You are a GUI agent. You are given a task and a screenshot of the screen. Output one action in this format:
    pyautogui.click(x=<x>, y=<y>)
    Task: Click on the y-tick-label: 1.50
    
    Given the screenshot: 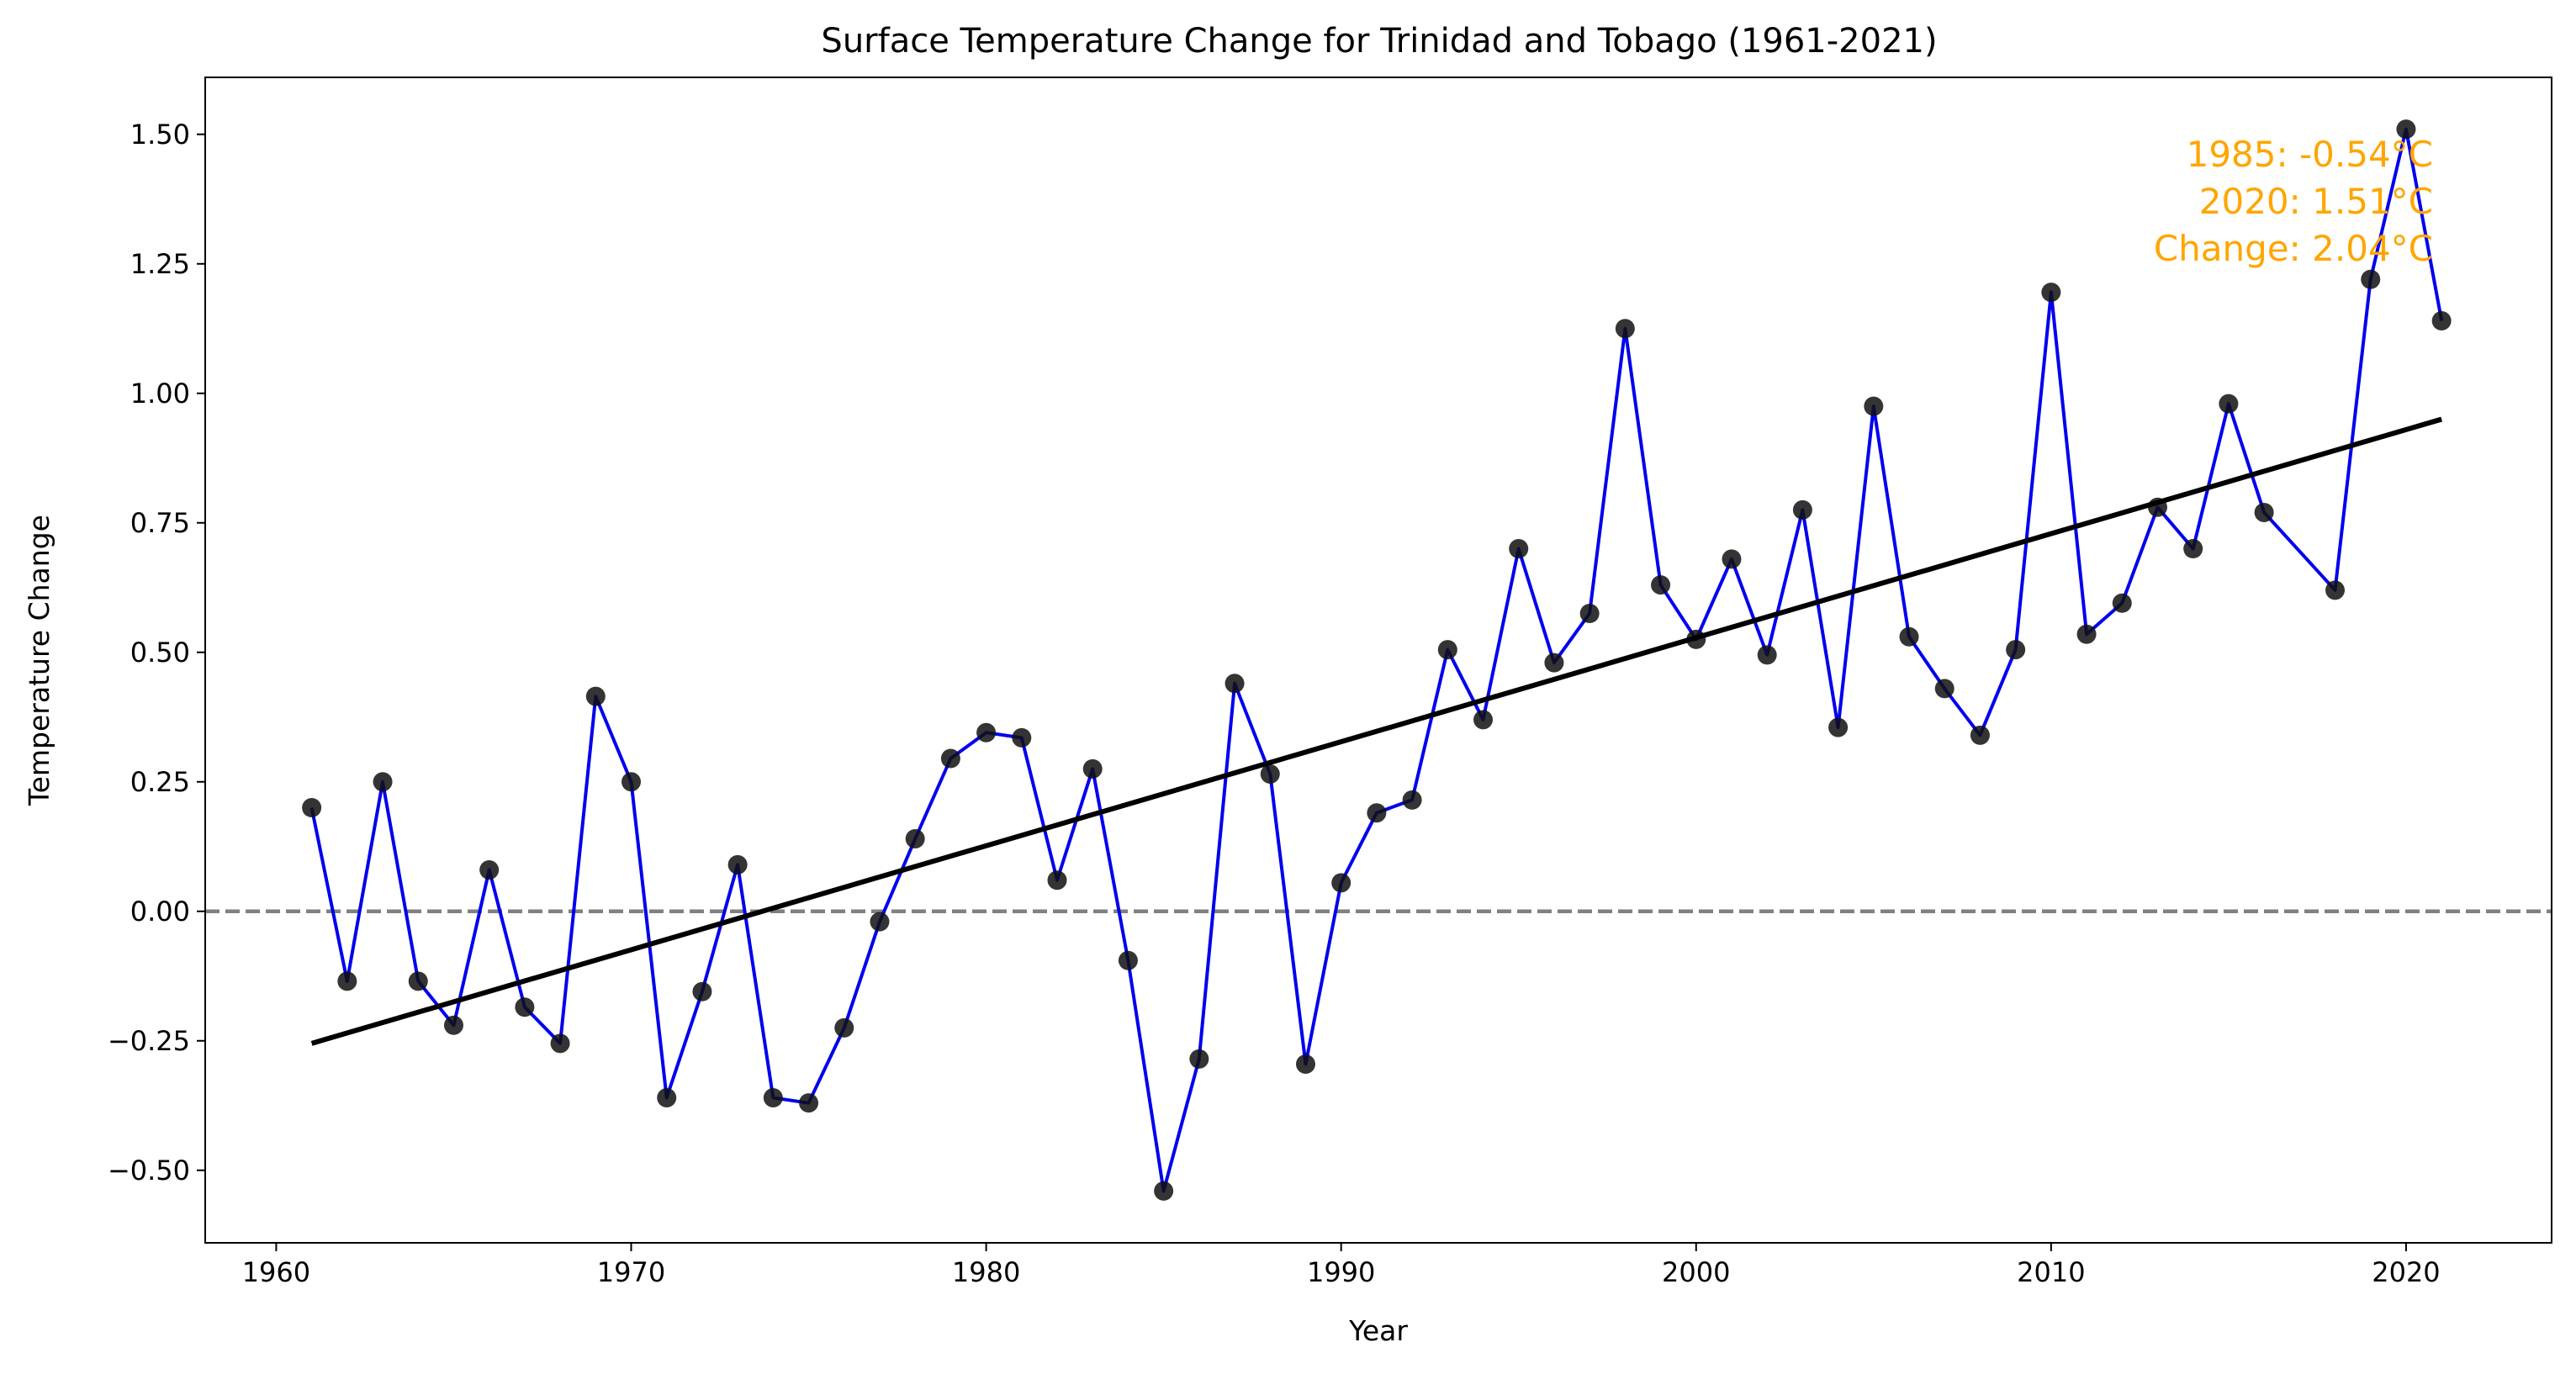 What is the action you would take?
    pyautogui.click(x=160, y=135)
    